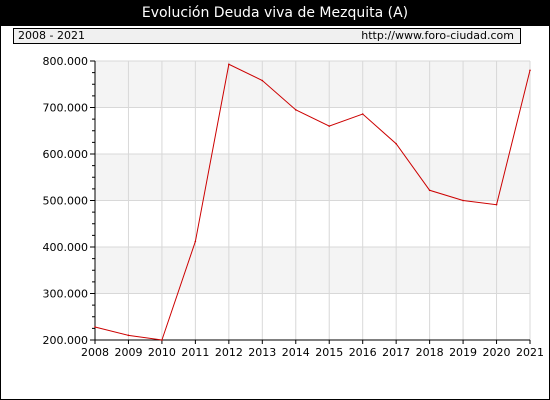 This screenshot has width=550, height=400. I want to click on y-tick-label: 500.000, so click(66, 201).